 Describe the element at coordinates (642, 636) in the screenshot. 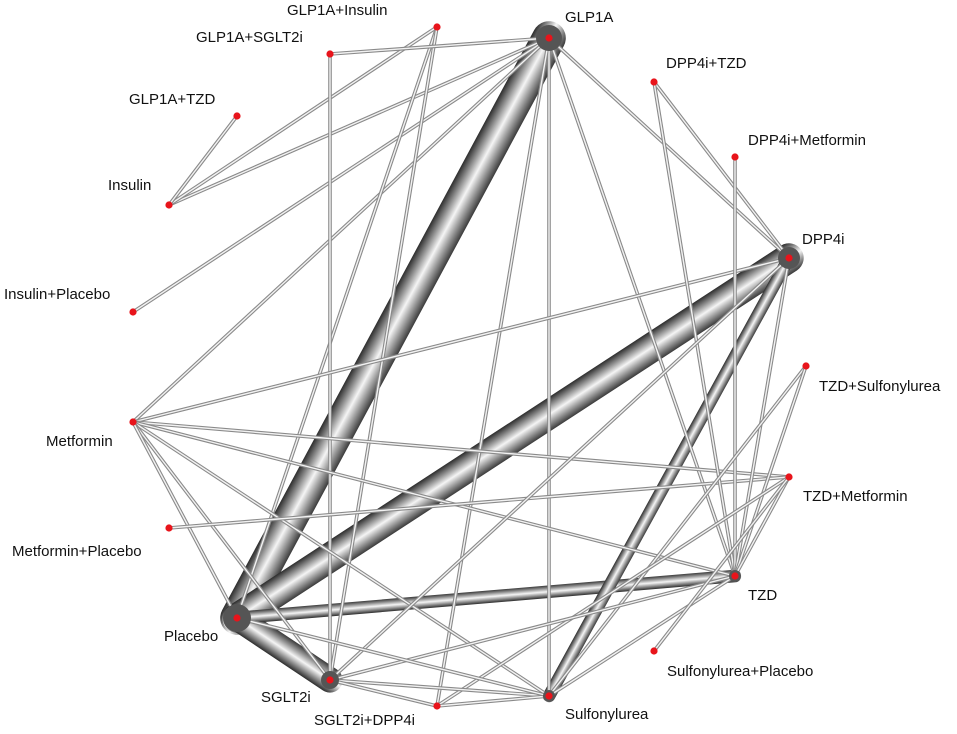

I see `edge-tzd-sulfonylurea` at that location.